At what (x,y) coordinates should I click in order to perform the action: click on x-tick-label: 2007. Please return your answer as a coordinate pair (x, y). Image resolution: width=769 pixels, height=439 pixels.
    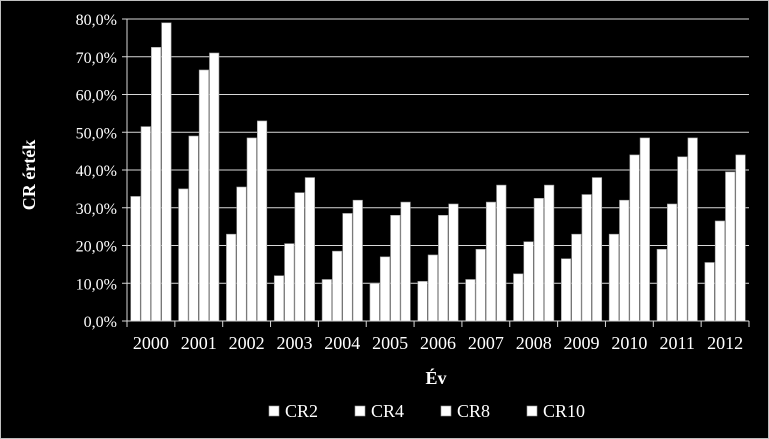
    Looking at the image, I should click on (486, 343).